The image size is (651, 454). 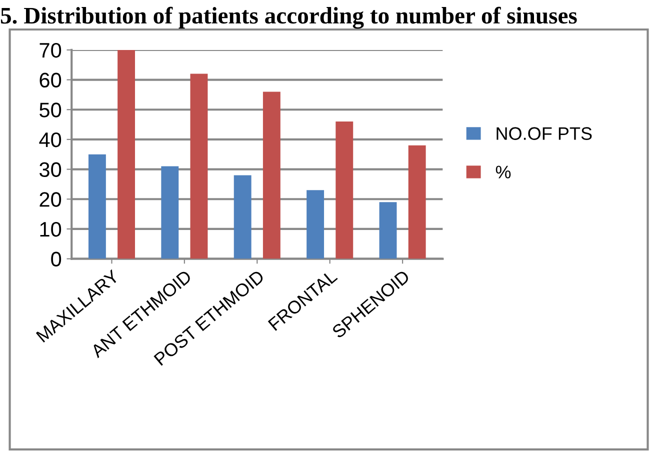 I want to click on y-tick-label: 70, so click(x=51, y=50).